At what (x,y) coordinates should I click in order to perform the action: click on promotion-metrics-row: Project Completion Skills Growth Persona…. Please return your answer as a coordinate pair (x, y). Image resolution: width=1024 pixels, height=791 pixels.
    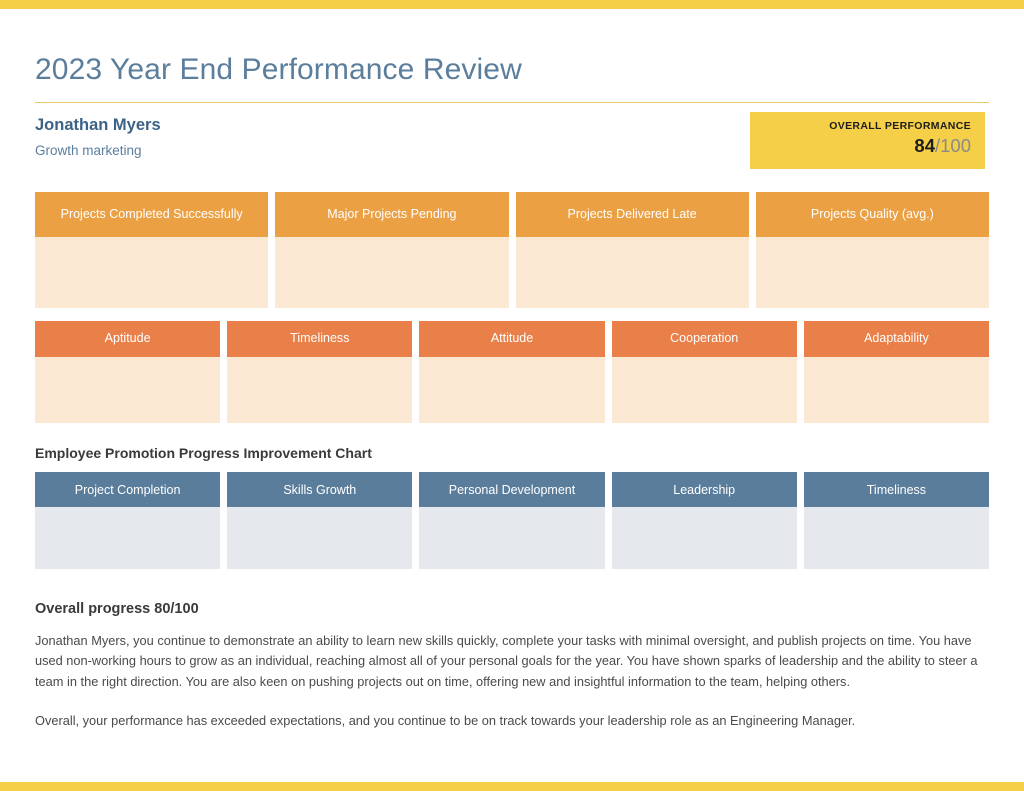
    Looking at the image, I should click on (512, 521).